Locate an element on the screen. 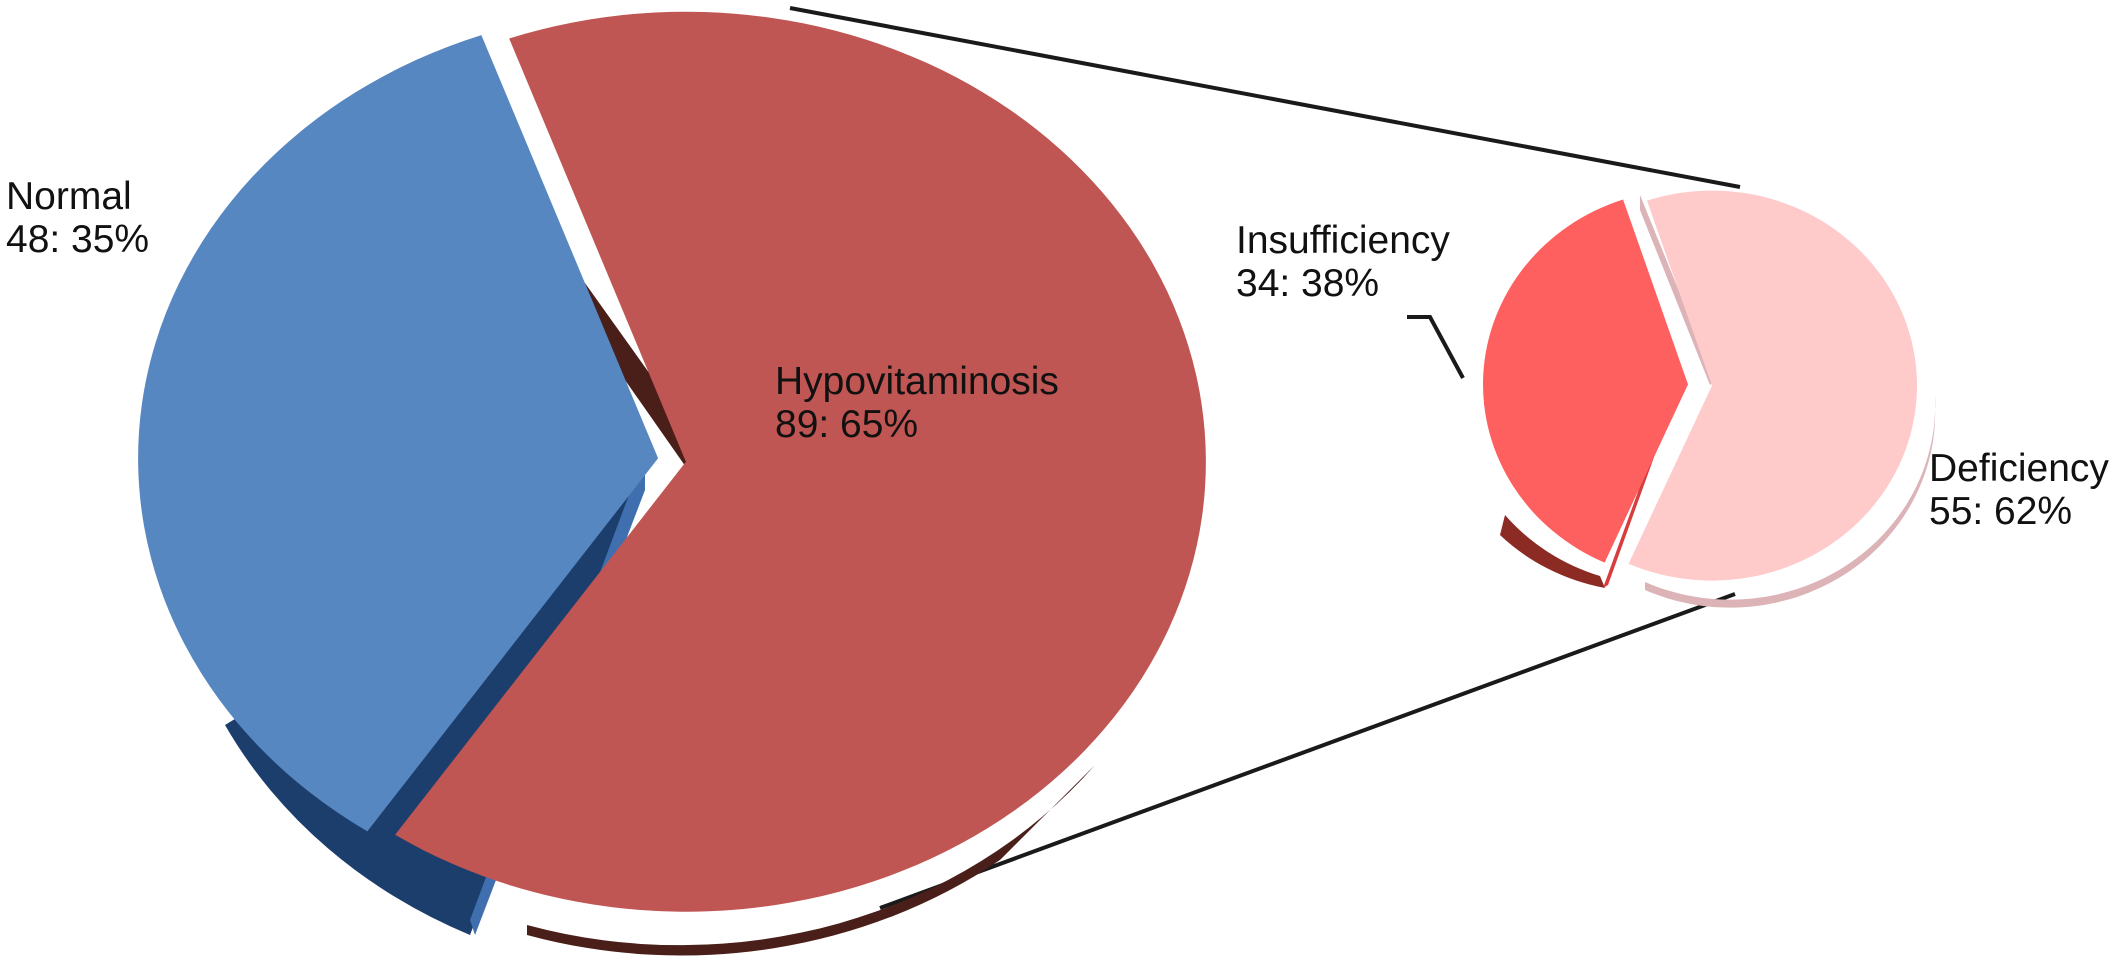 This screenshot has height=967, width=2128. slice-value-insufficiency: 34: 38% is located at coordinates (1307, 283).